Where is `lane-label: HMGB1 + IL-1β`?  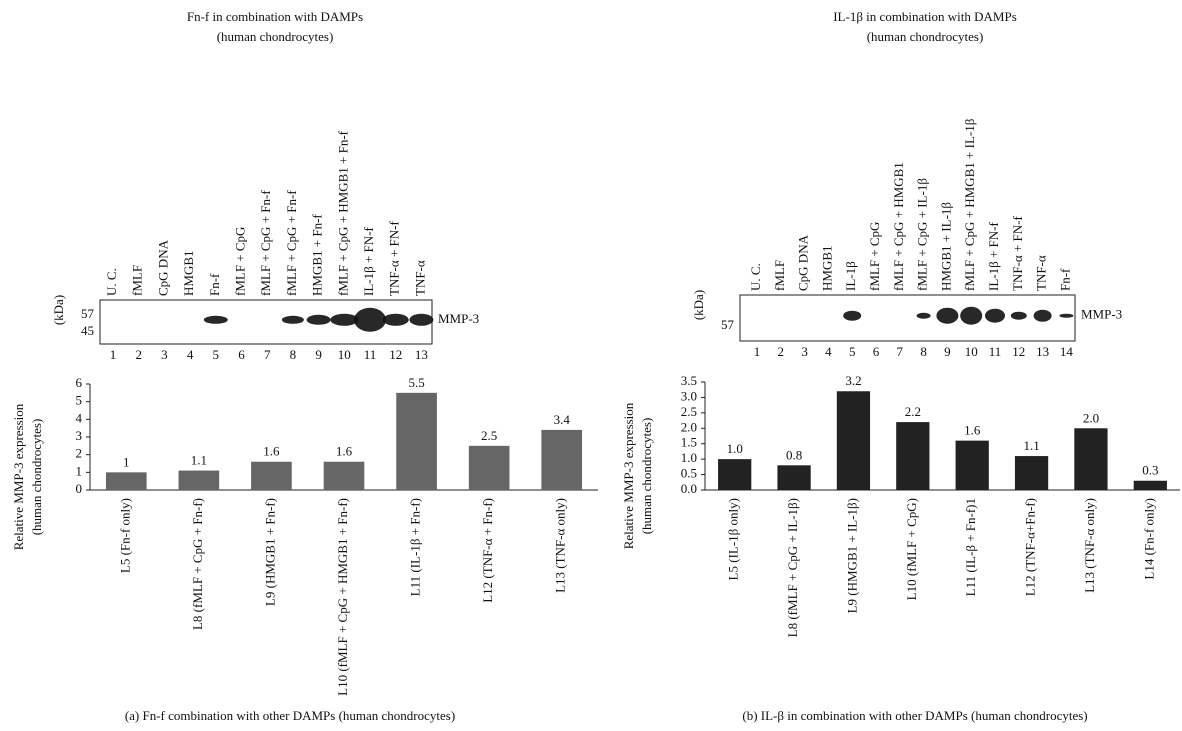
lane-label: HMGB1 + IL-1β is located at coordinates (945, 246).